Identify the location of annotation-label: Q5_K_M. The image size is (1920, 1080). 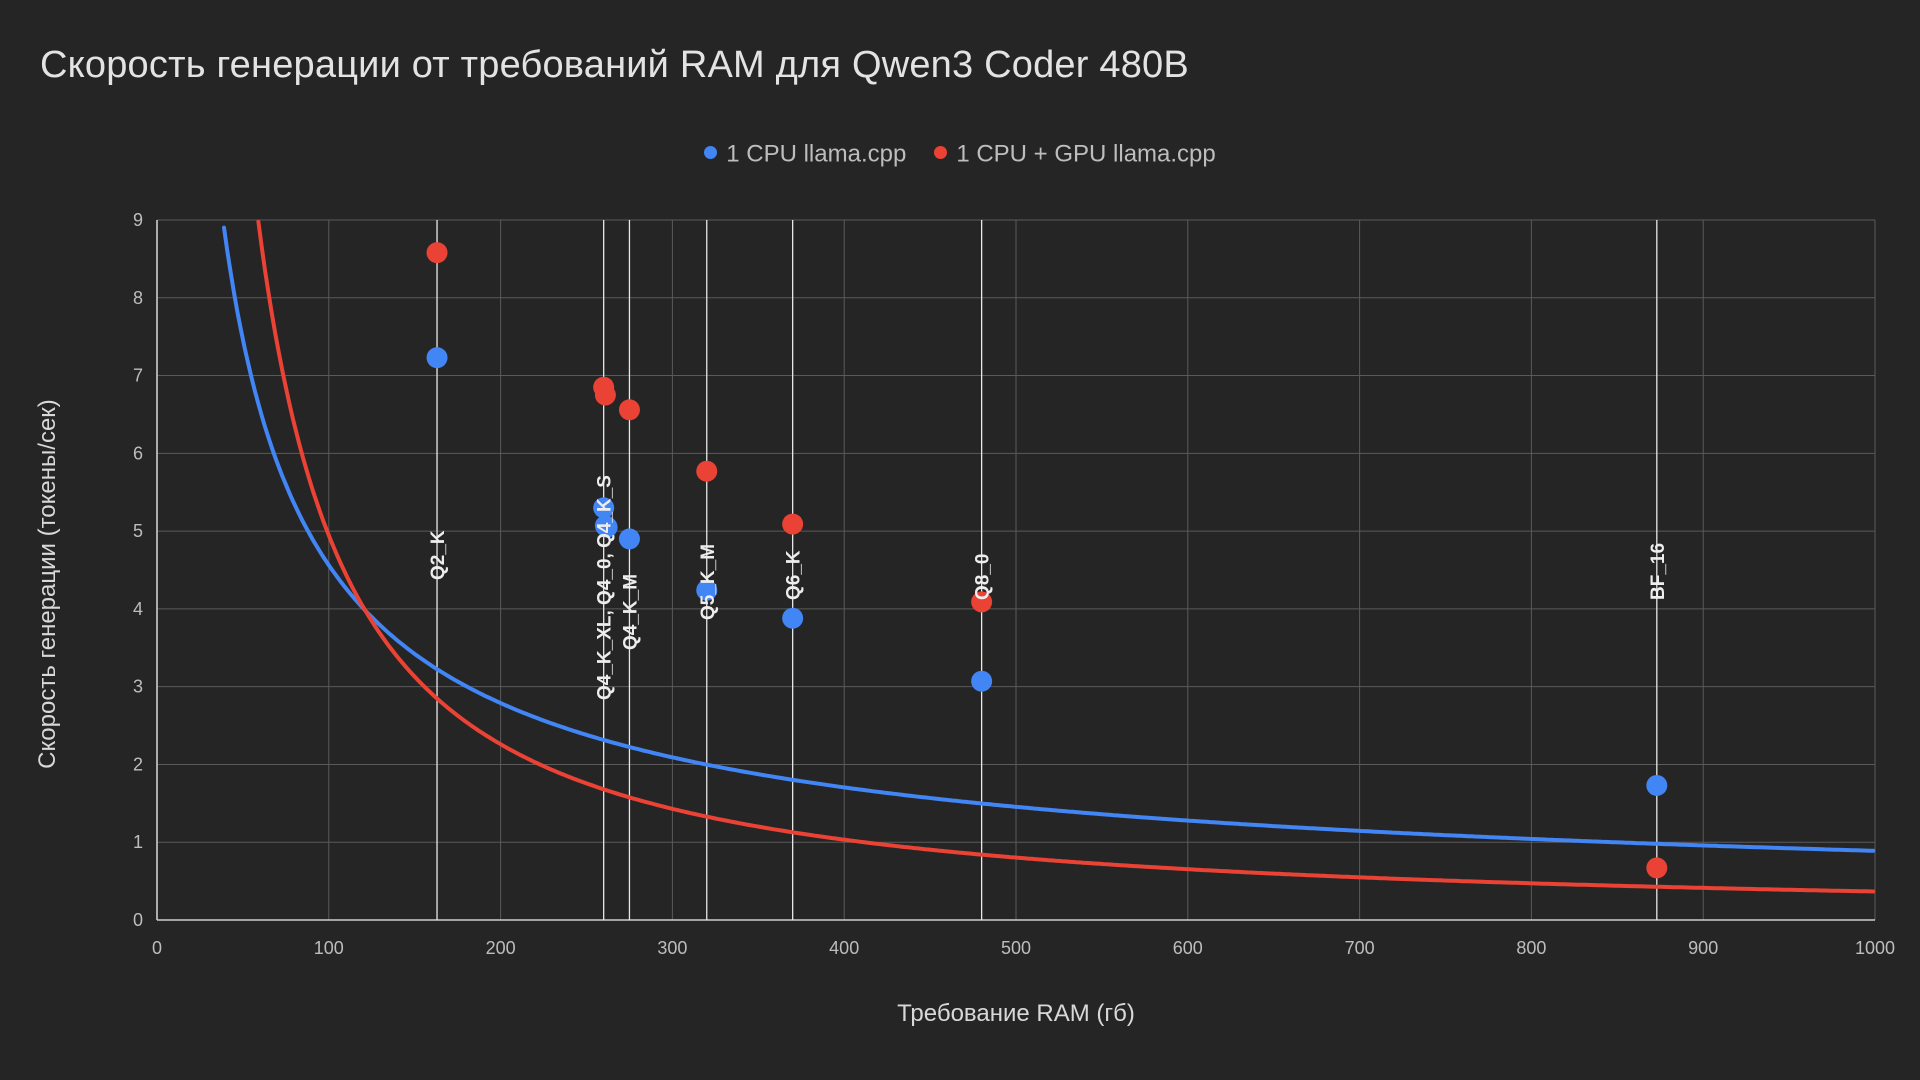
(708, 582).